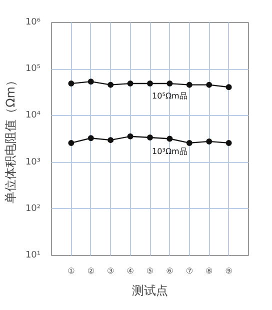  What do you see at coordinates (33, 115) in the screenshot?
I see `y-tick-label: 10⁴` at bounding box center [33, 115].